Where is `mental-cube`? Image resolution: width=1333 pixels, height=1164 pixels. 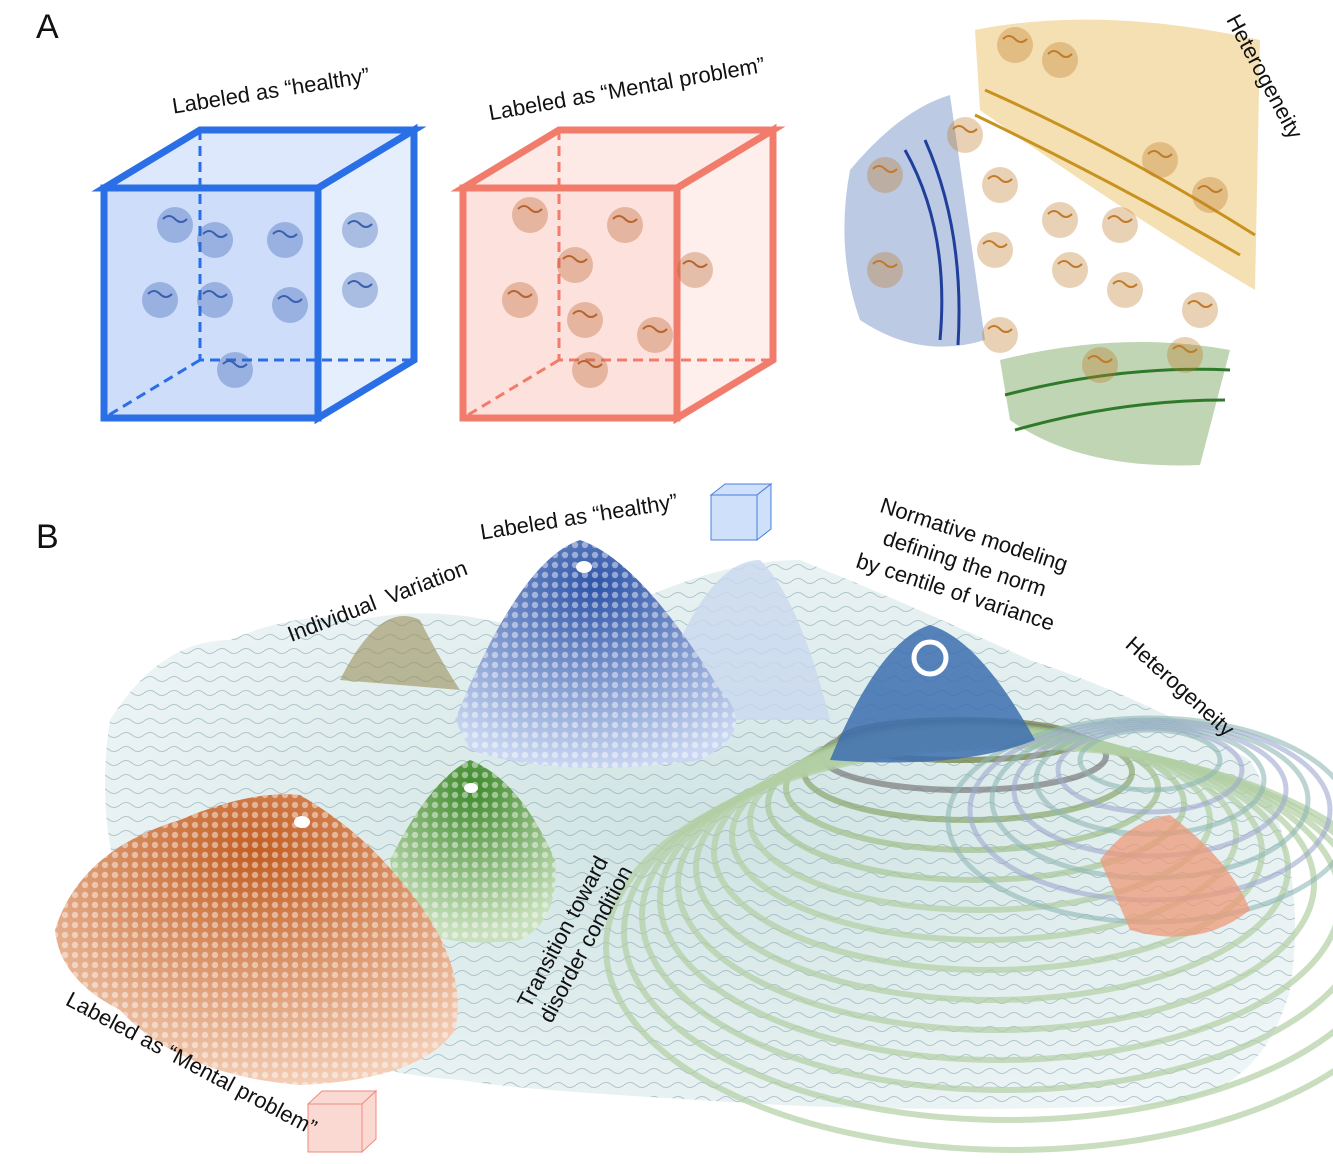 mental-cube is located at coordinates (618, 274).